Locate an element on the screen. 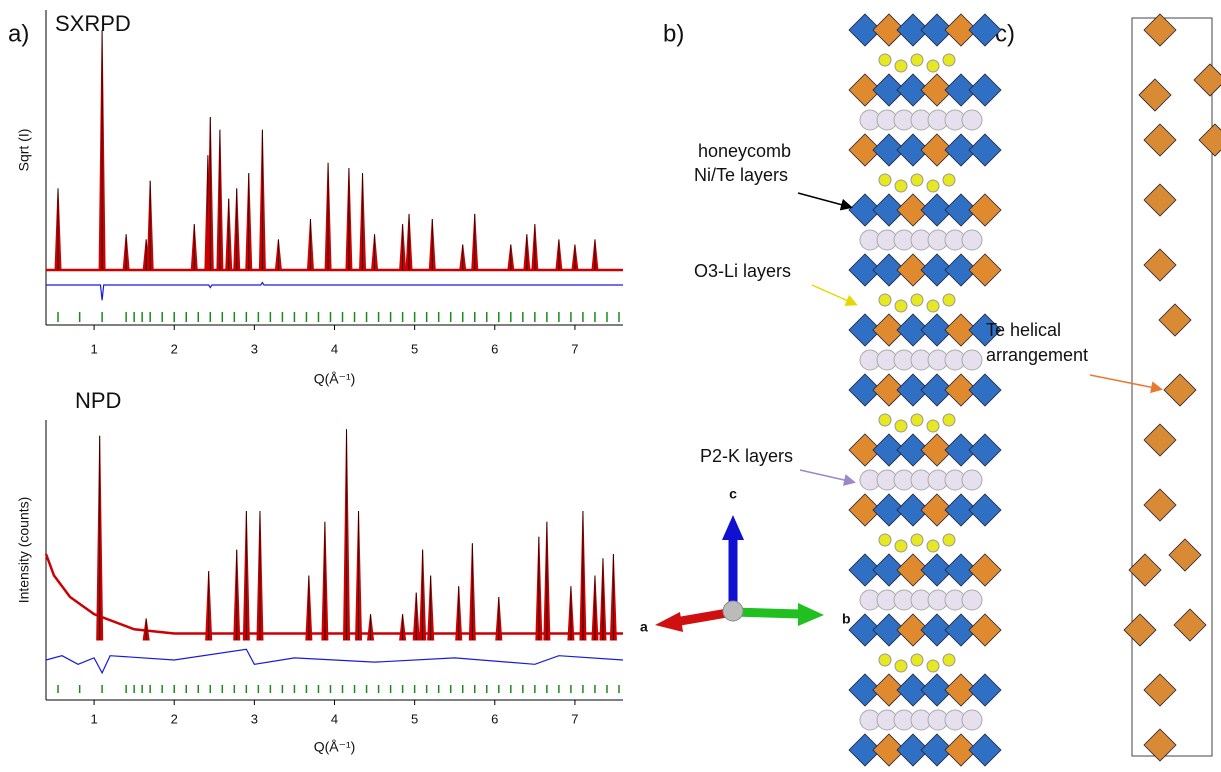 Image resolution: width=1221 pixels, height=772 pixels. annotation: P2-K layers is located at coordinates (746, 456).